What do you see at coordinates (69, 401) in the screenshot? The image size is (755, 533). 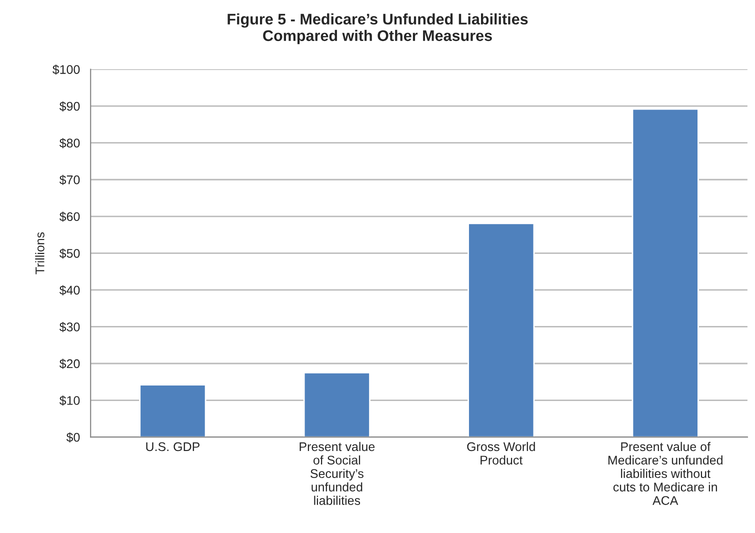 I see `y-tick-label: $10` at bounding box center [69, 401].